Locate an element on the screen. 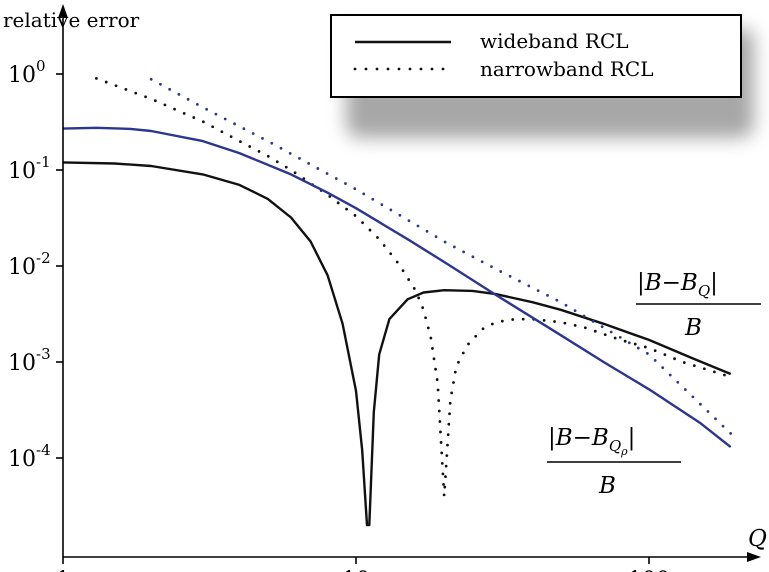  annotation-black-numerator: |B−BQ| is located at coordinates (677, 285).